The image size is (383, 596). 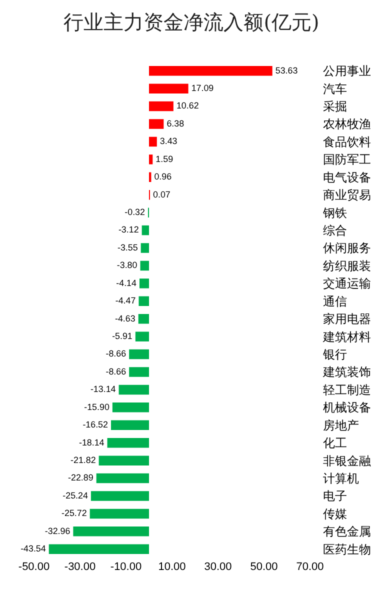 What do you see at coordinates (127, 265) in the screenshot?
I see `data-label: -3.80` at bounding box center [127, 265].